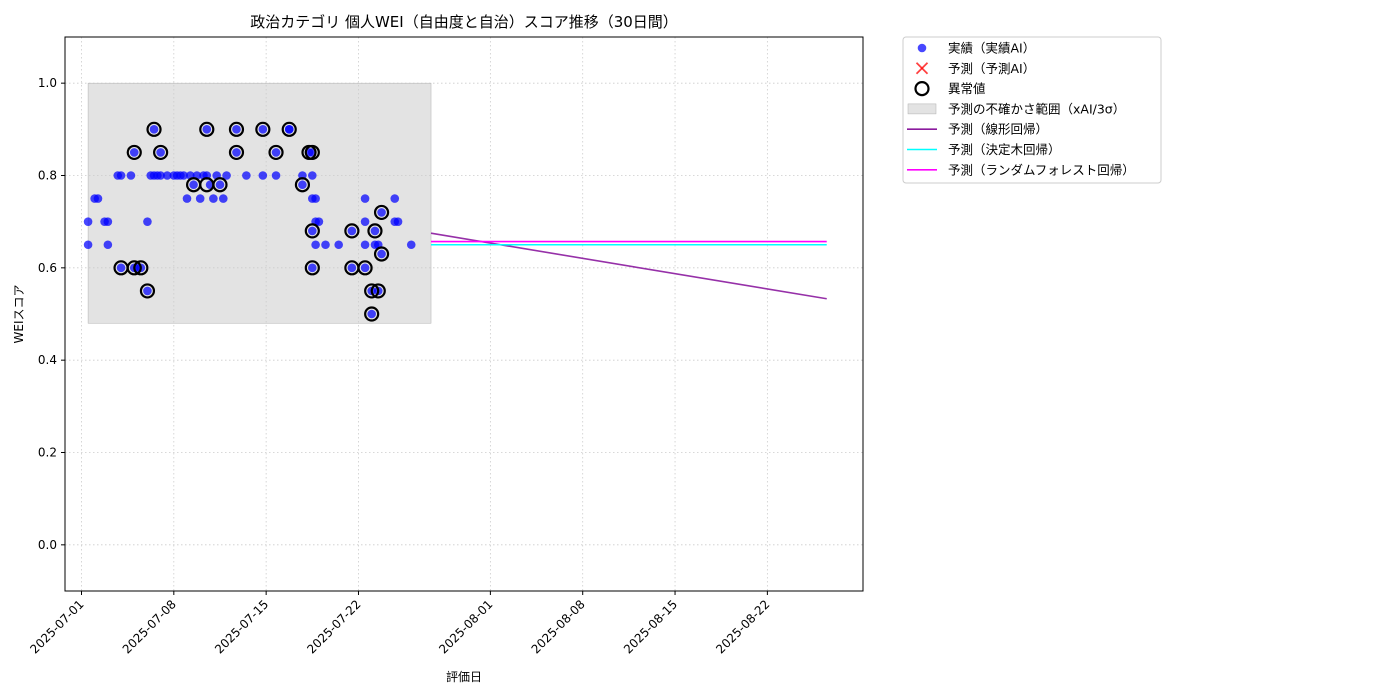  What do you see at coordinates (19, 314) in the screenshot?
I see `y-axis-label: WEIスコア` at bounding box center [19, 314].